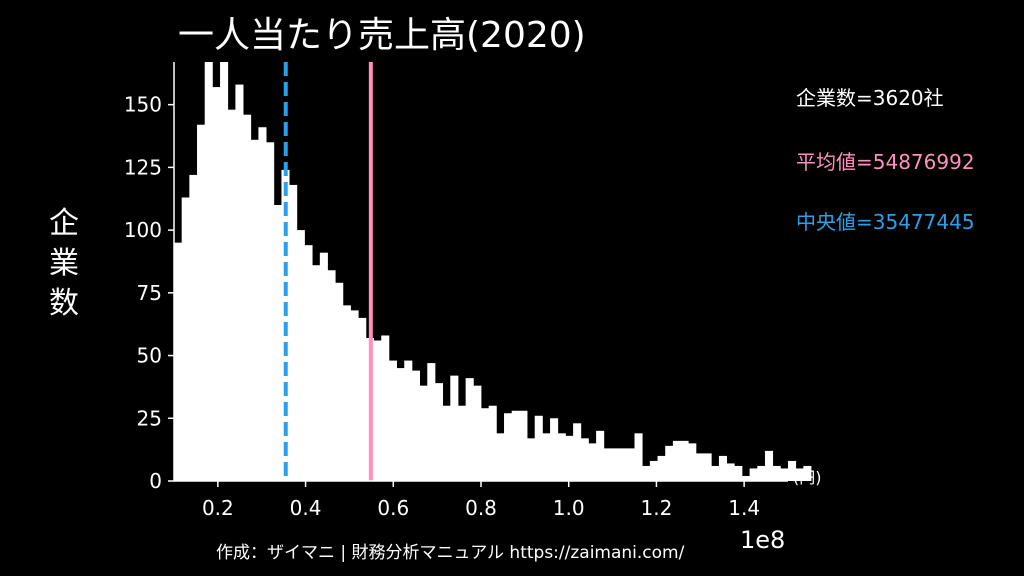 This screenshot has height=576, width=1024. Describe the element at coordinates (393, 508) in the screenshot. I see `x-tick-label: 0.6` at that location.